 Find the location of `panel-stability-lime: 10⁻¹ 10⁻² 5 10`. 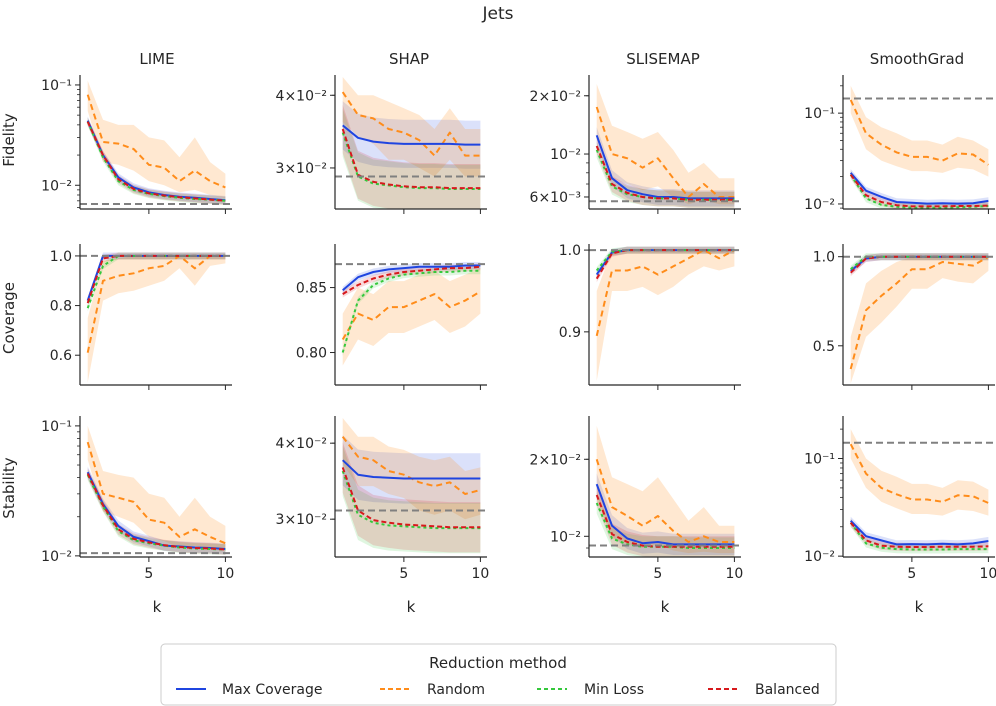

panel-stability-lime: 10⁻¹ 10⁻² 5 10 is located at coordinates (137, 499).